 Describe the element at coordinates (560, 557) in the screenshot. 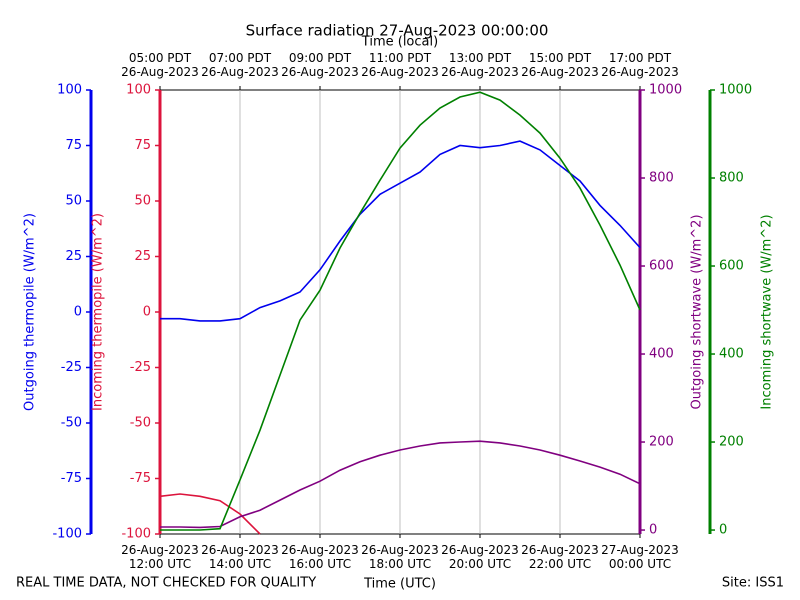

I see `x-tick-label: 26-Aug-2023 22:00 UTC` at that location.